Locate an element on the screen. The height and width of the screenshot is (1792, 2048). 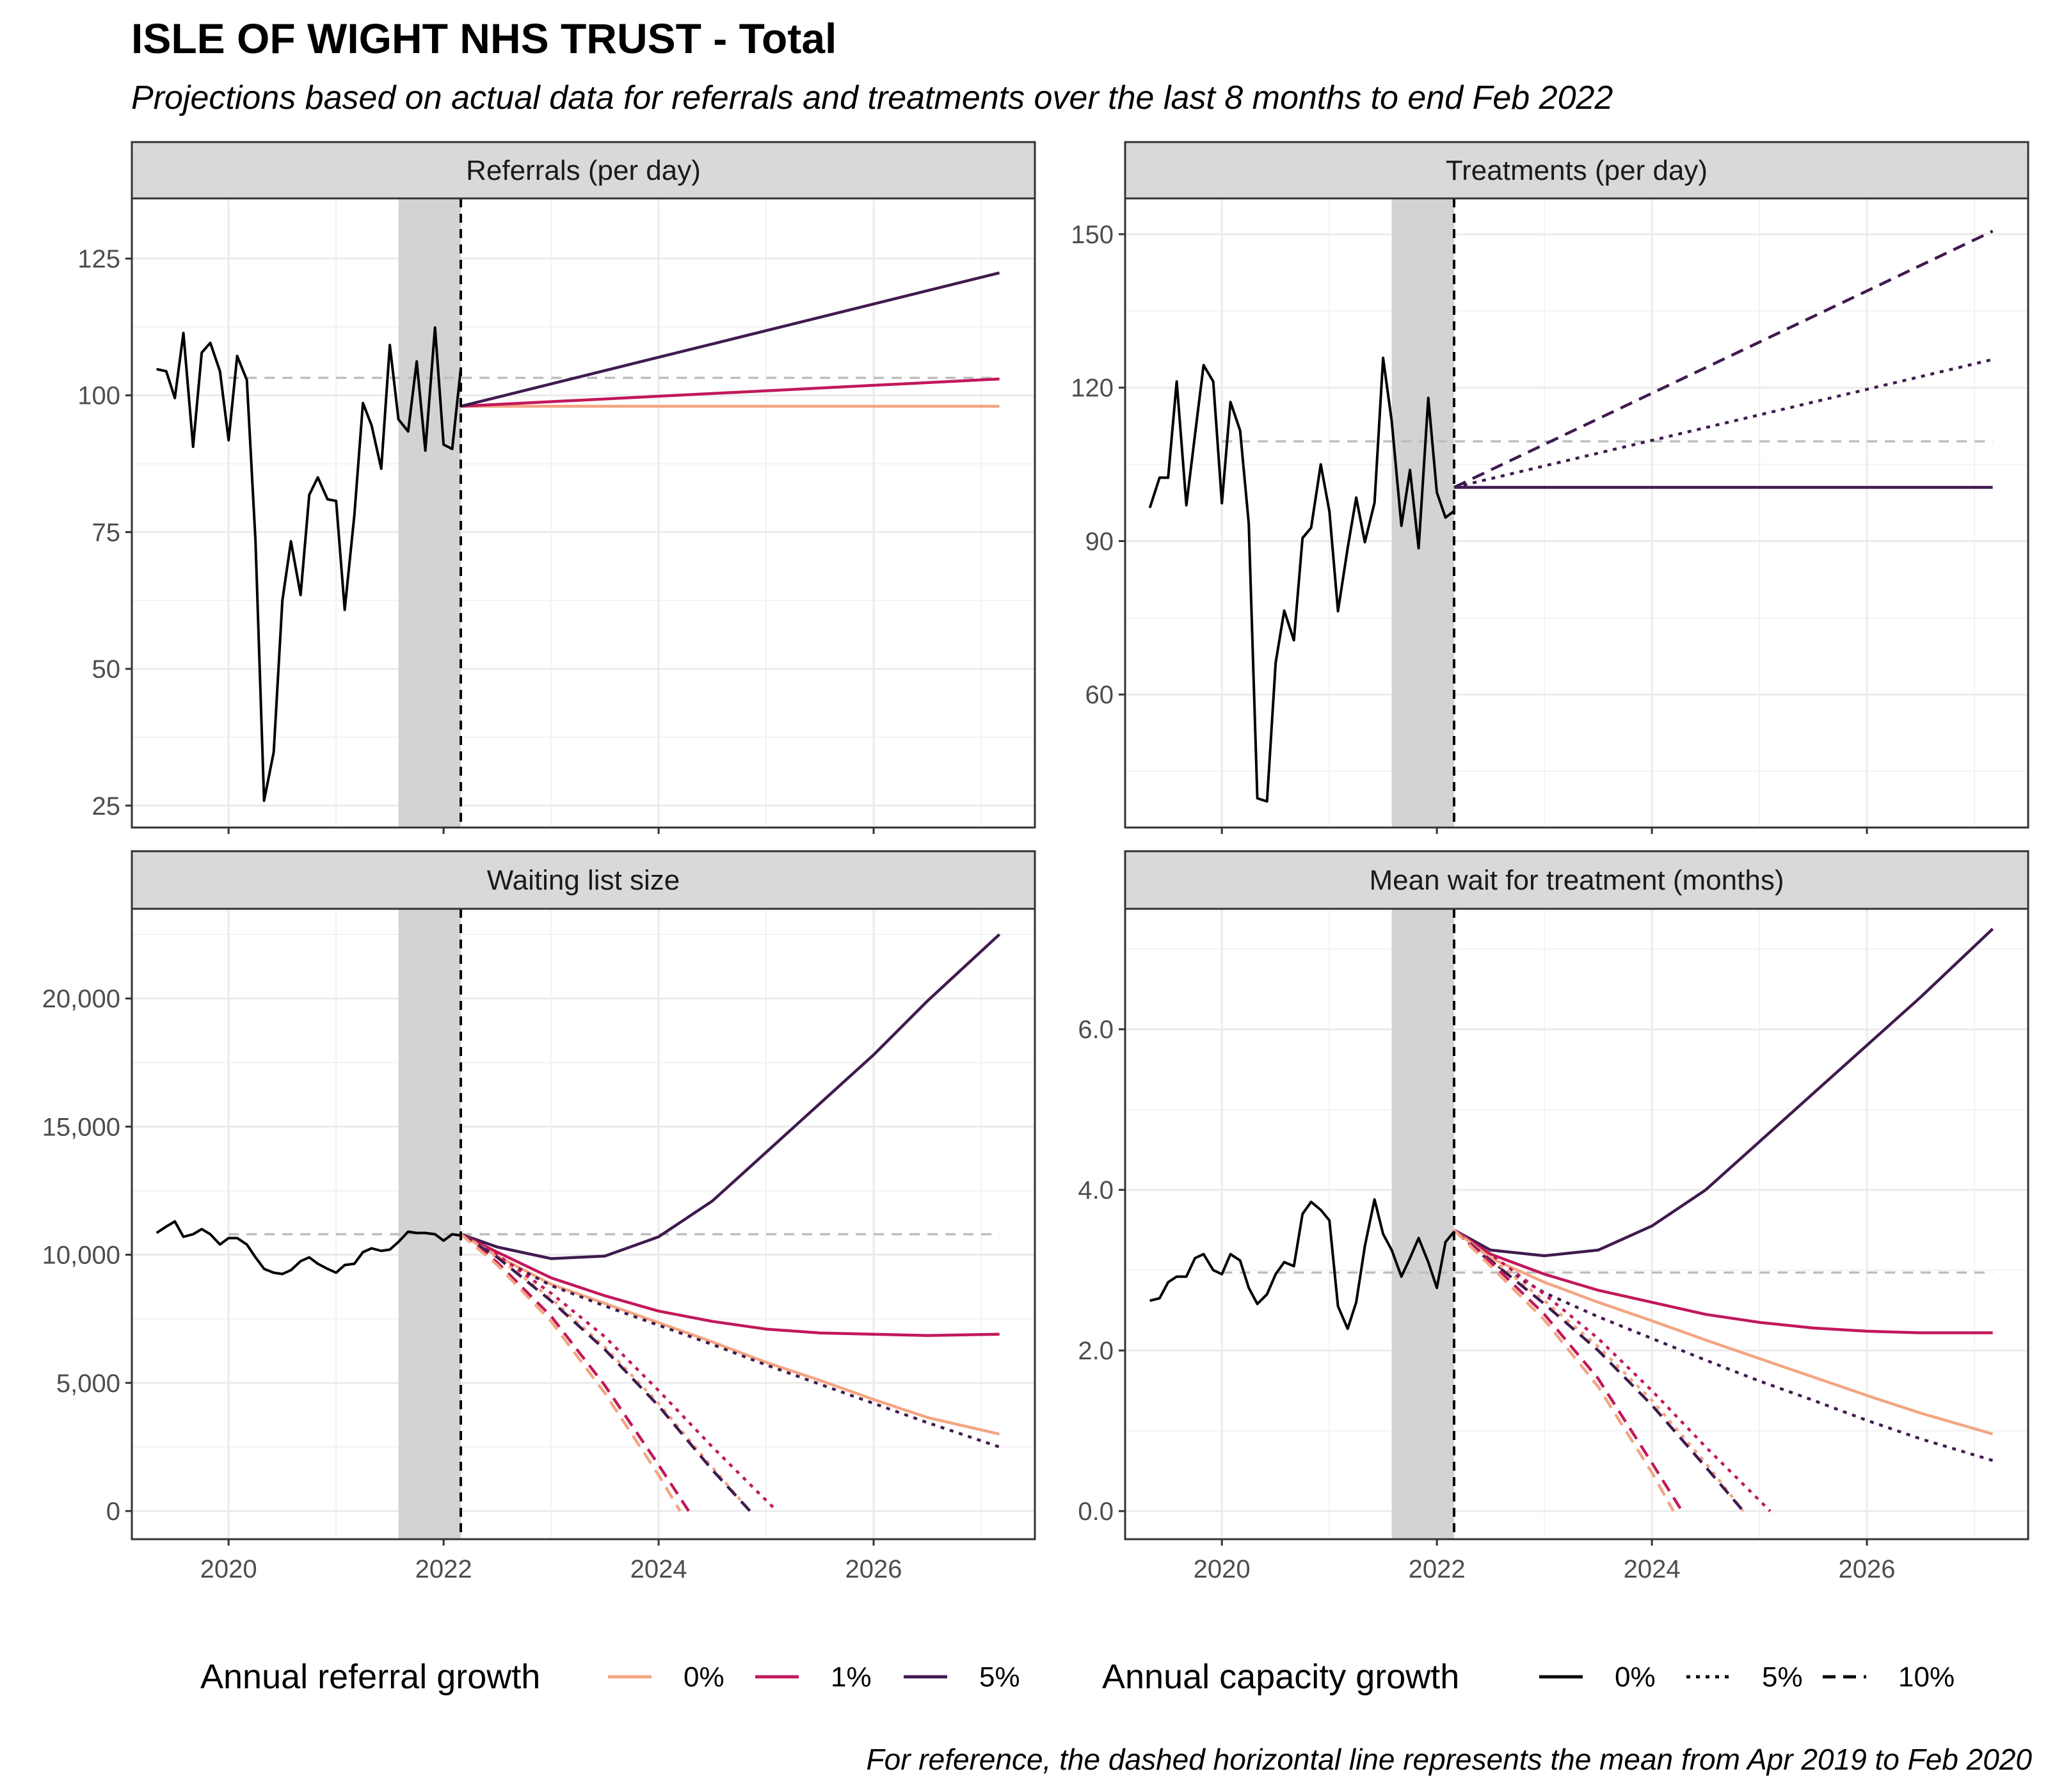
projection-line-ref-1pct-cap-5pct is located at coordinates (619, 1372).